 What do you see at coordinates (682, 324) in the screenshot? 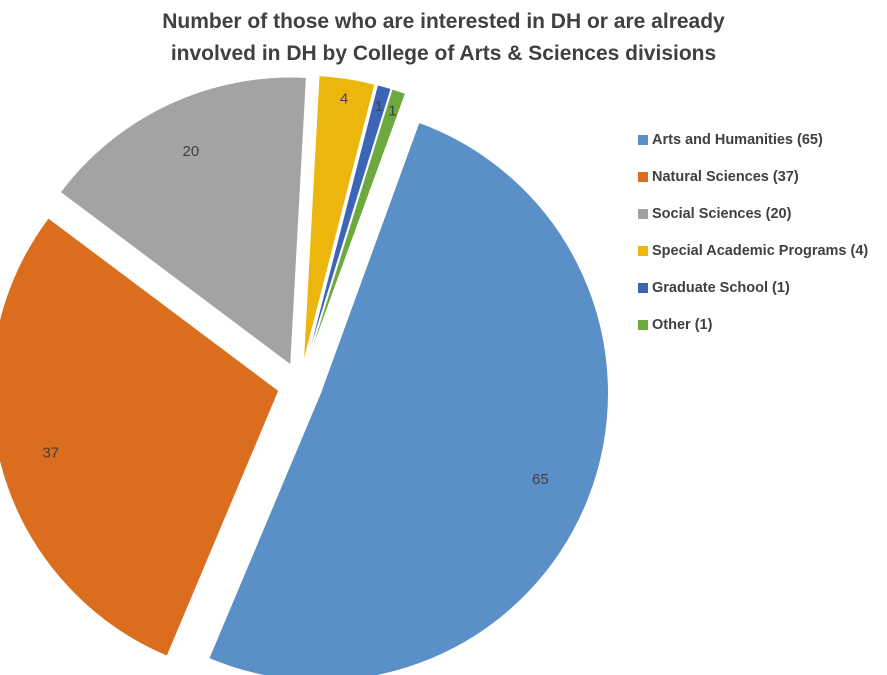
I see `legend-label: Other (1)` at bounding box center [682, 324].